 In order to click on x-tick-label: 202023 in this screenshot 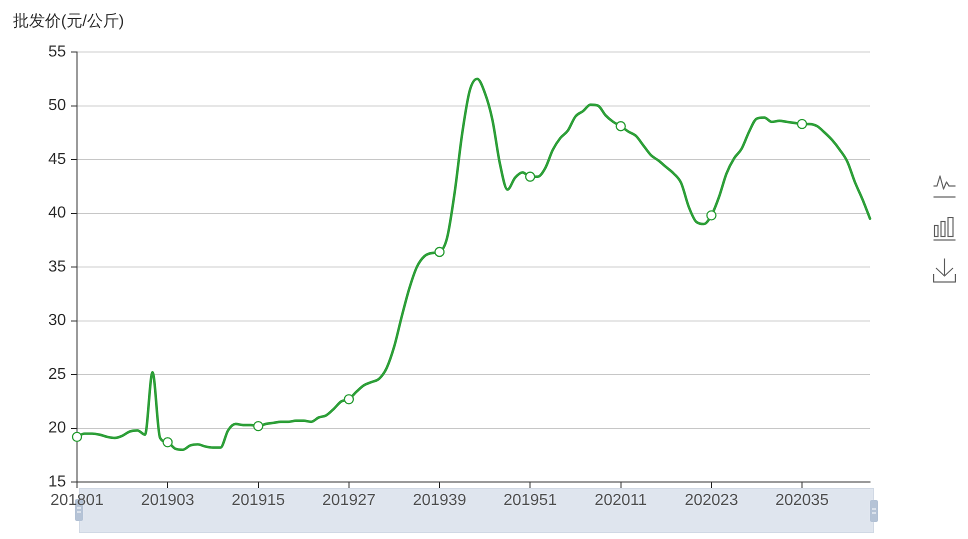, I will do `click(711, 501)`.